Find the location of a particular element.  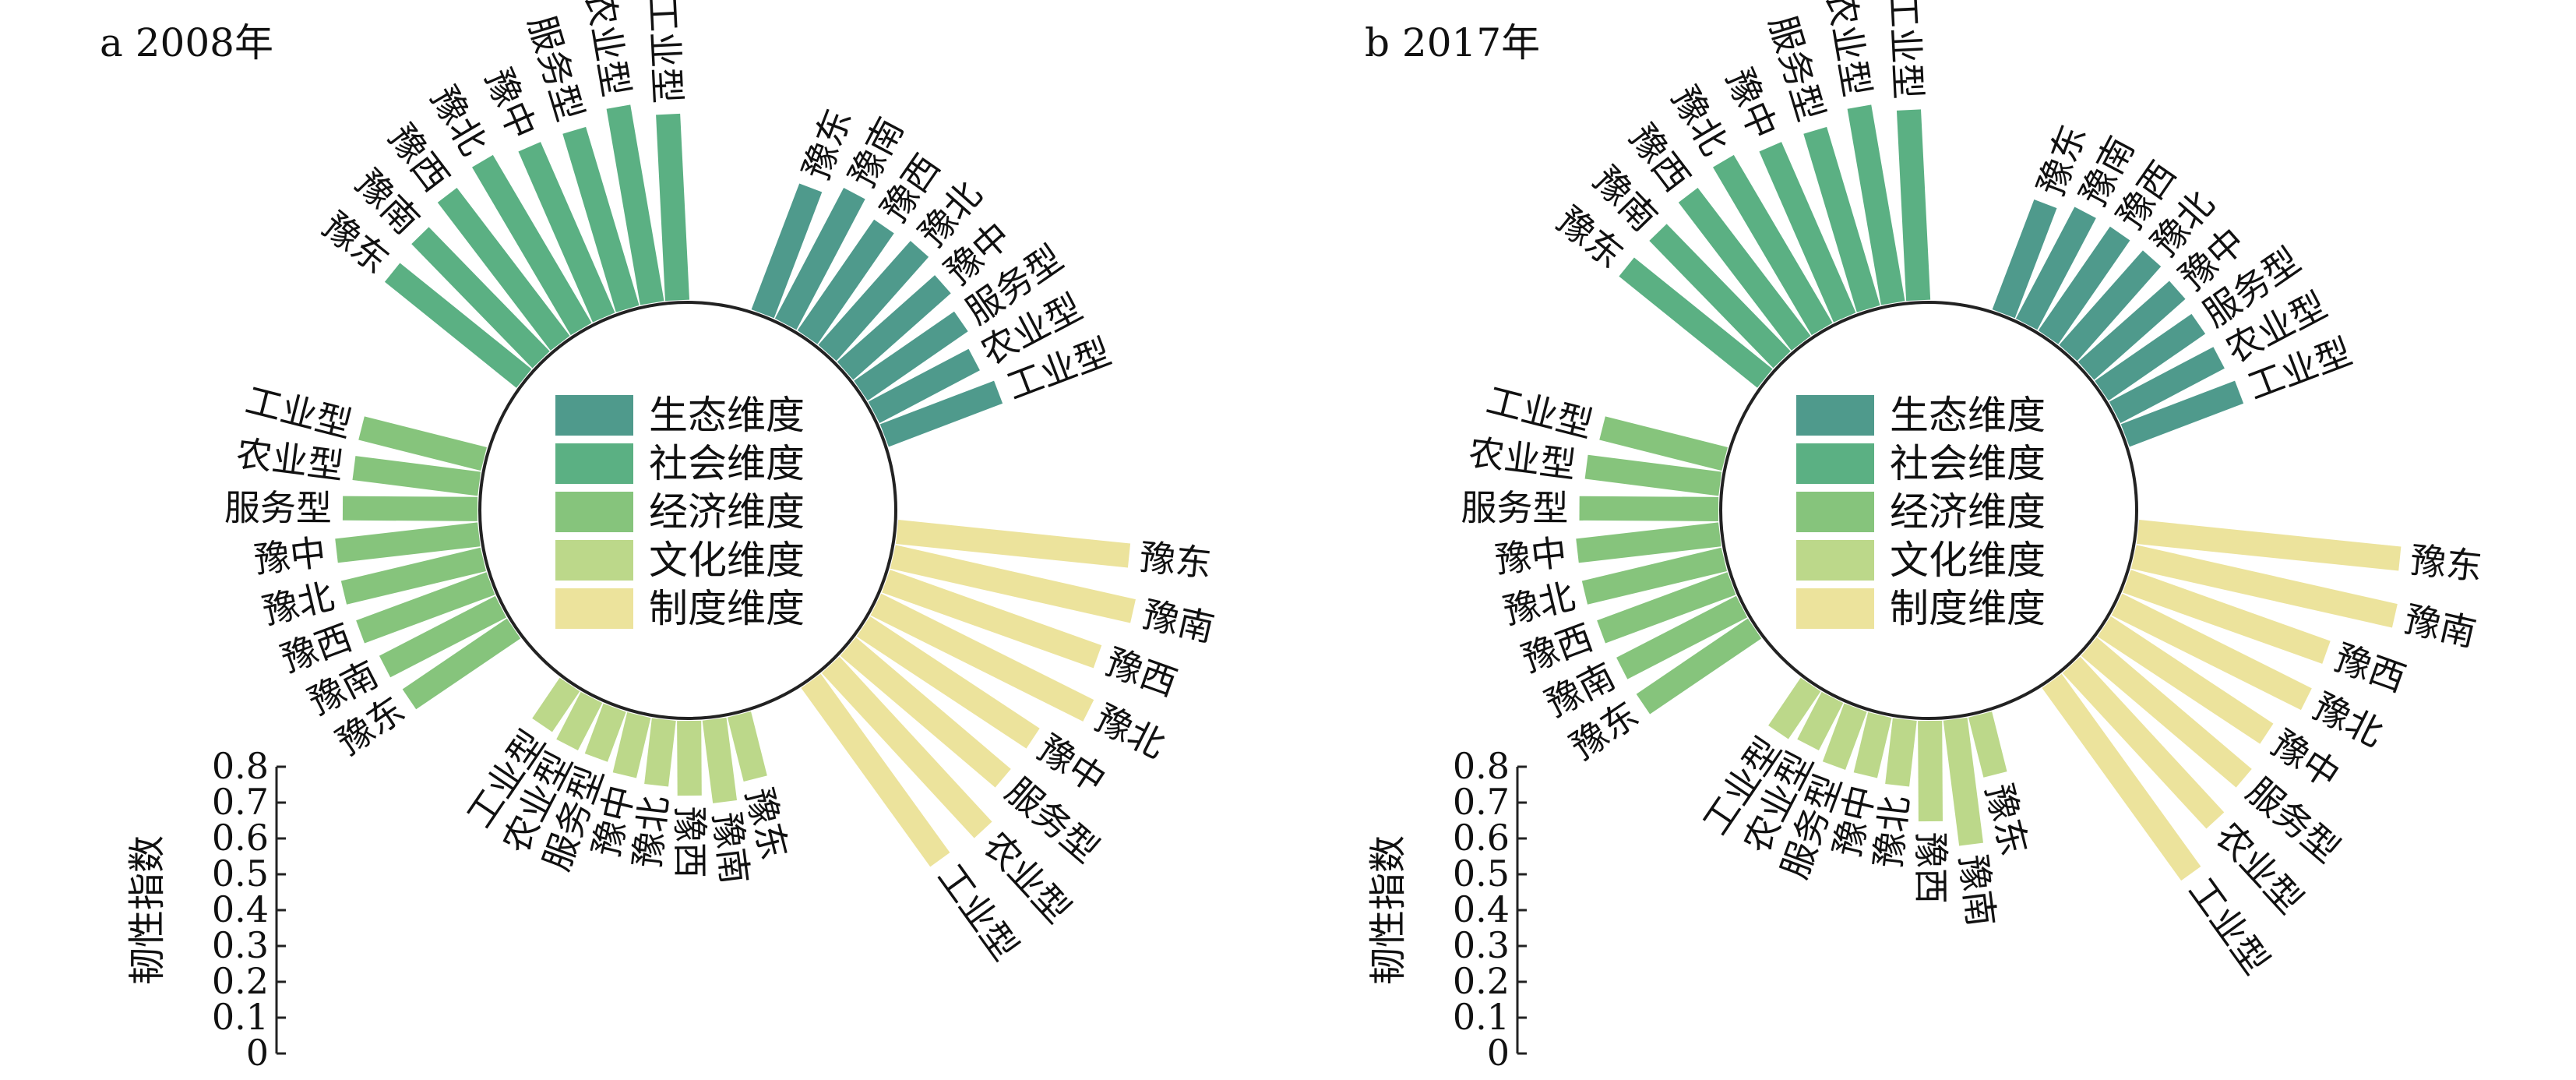

bar-制度维度-豫西 is located at coordinates (2227, 617).